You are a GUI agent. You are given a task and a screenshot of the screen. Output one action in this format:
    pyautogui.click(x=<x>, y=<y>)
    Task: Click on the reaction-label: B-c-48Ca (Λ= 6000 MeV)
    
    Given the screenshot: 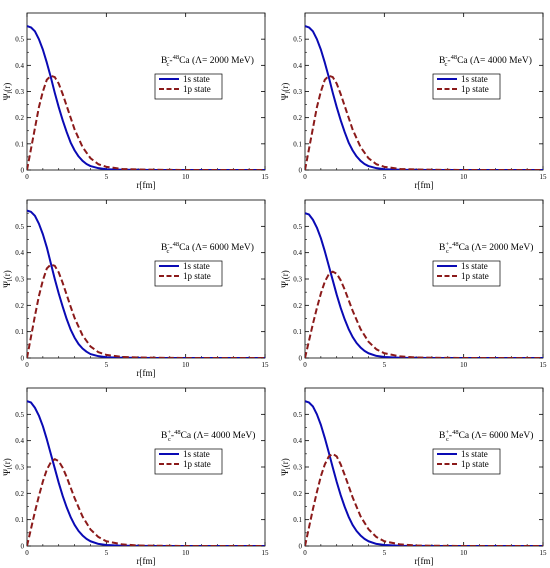 What is the action you would take?
    pyautogui.click(x=207, y=248)
    